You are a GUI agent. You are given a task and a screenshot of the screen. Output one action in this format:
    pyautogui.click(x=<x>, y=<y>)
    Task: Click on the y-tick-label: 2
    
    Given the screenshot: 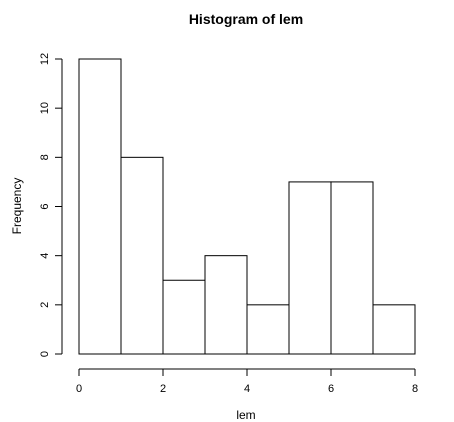 What is the action you would take?
    pyautogui.click(x=45, y=305)
    